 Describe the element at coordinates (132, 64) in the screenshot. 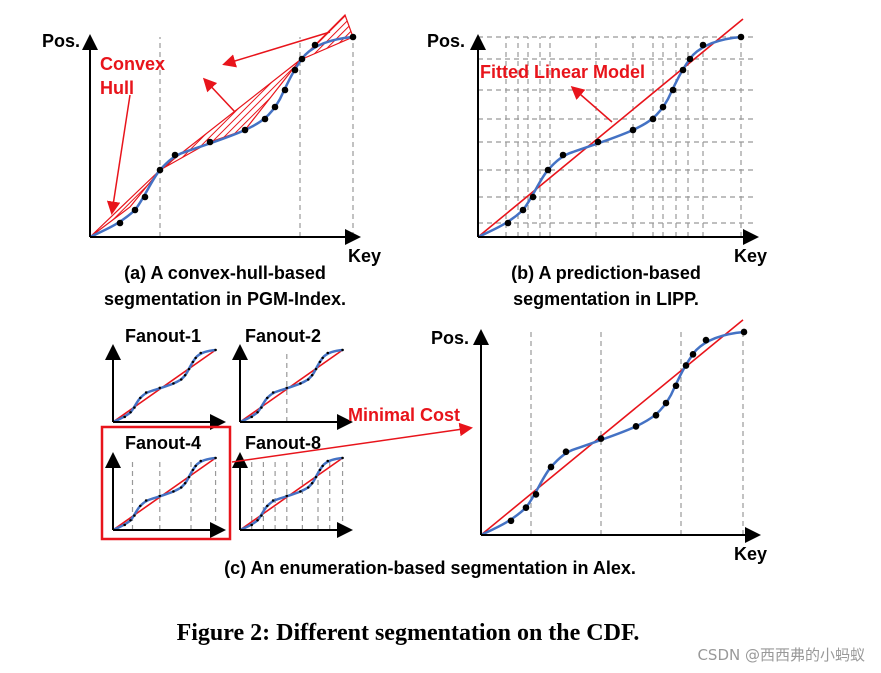

I see `annotation: Convex` at that location.